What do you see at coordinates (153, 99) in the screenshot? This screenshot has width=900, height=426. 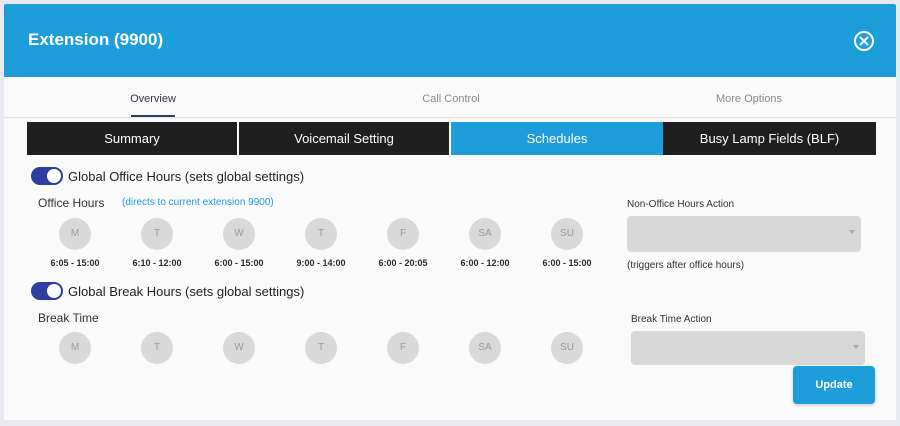 I see `tab-overview: Overview` at bounding box center [153, 99].